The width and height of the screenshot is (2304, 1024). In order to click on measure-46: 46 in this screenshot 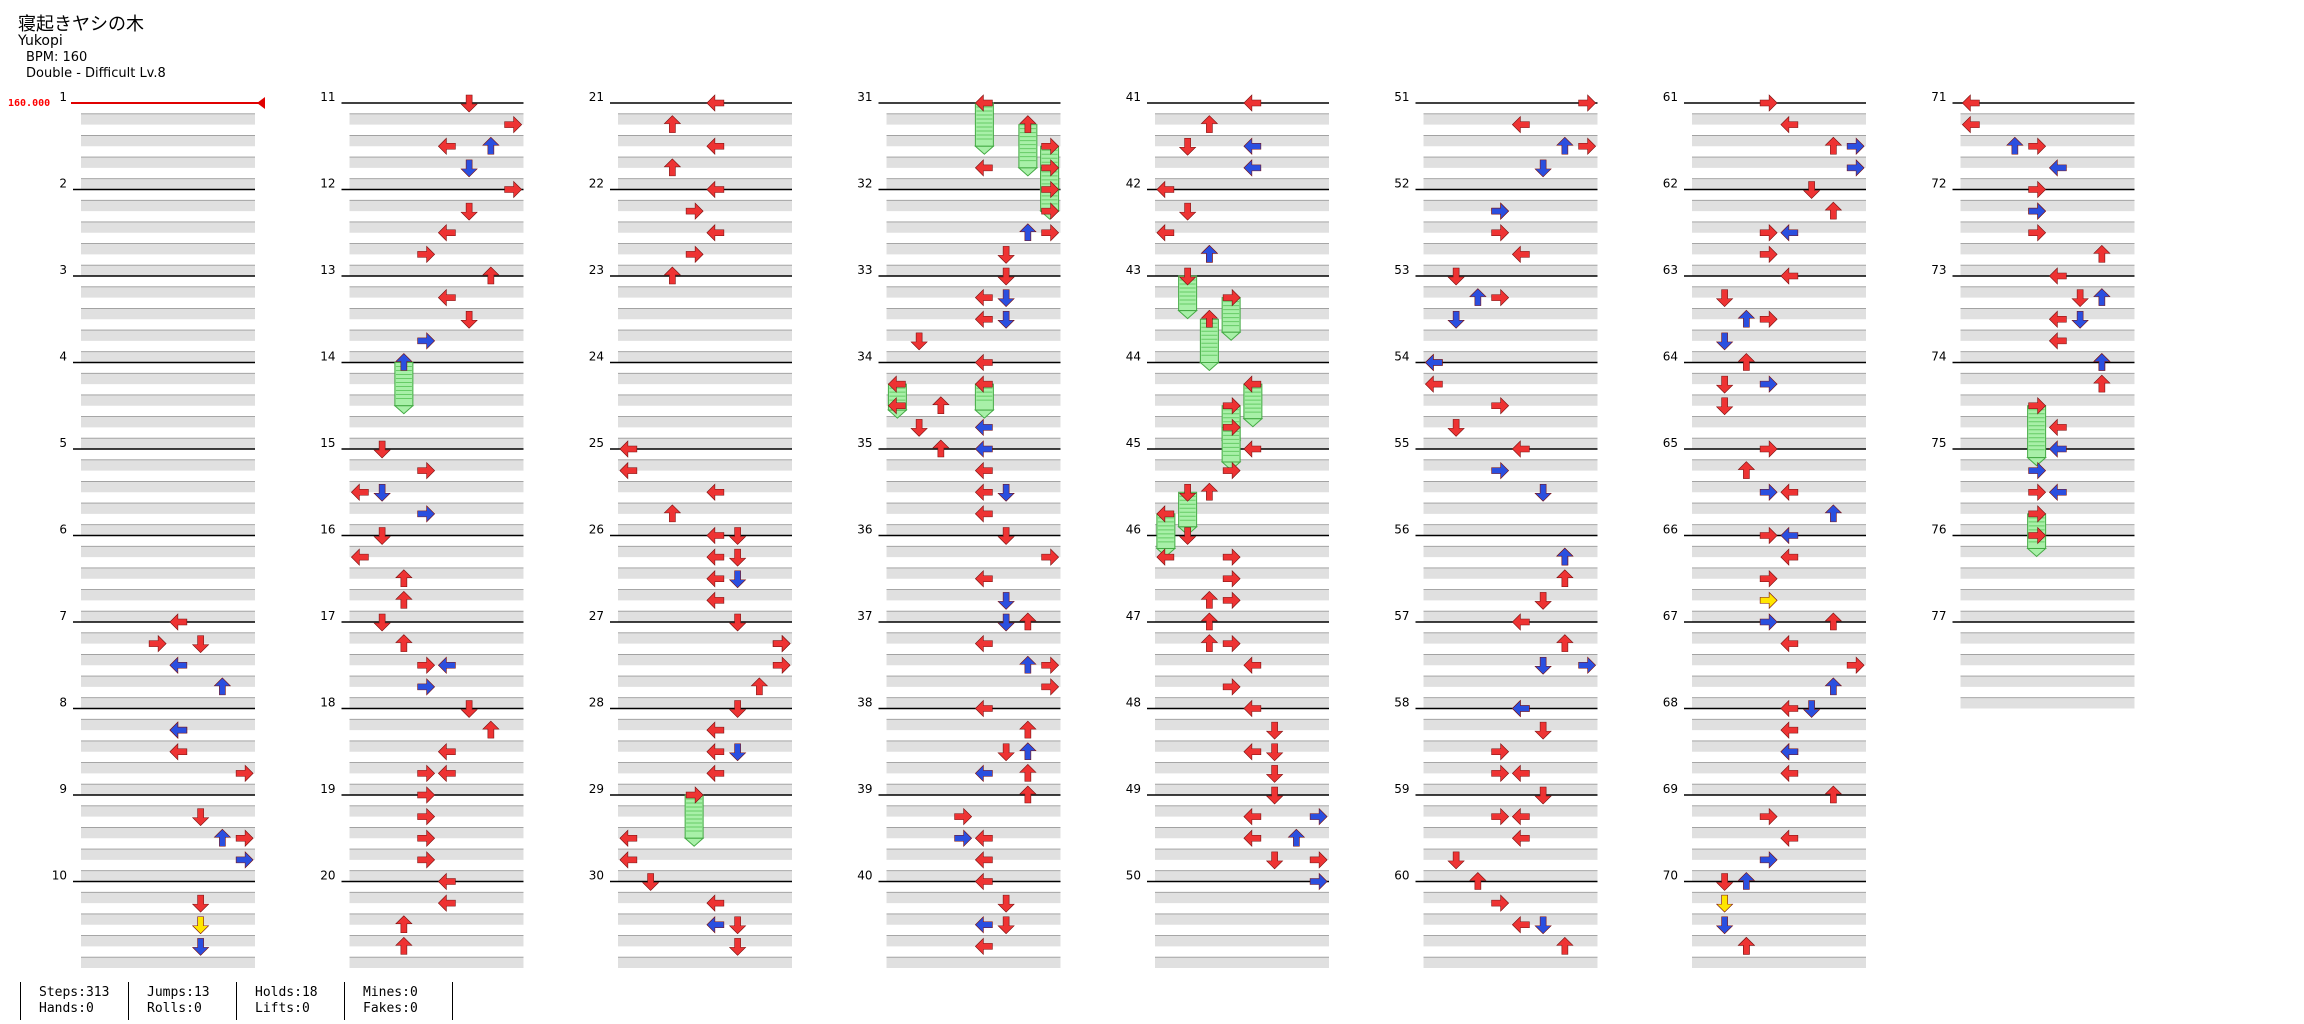, I will do `click(1227, 572)`.